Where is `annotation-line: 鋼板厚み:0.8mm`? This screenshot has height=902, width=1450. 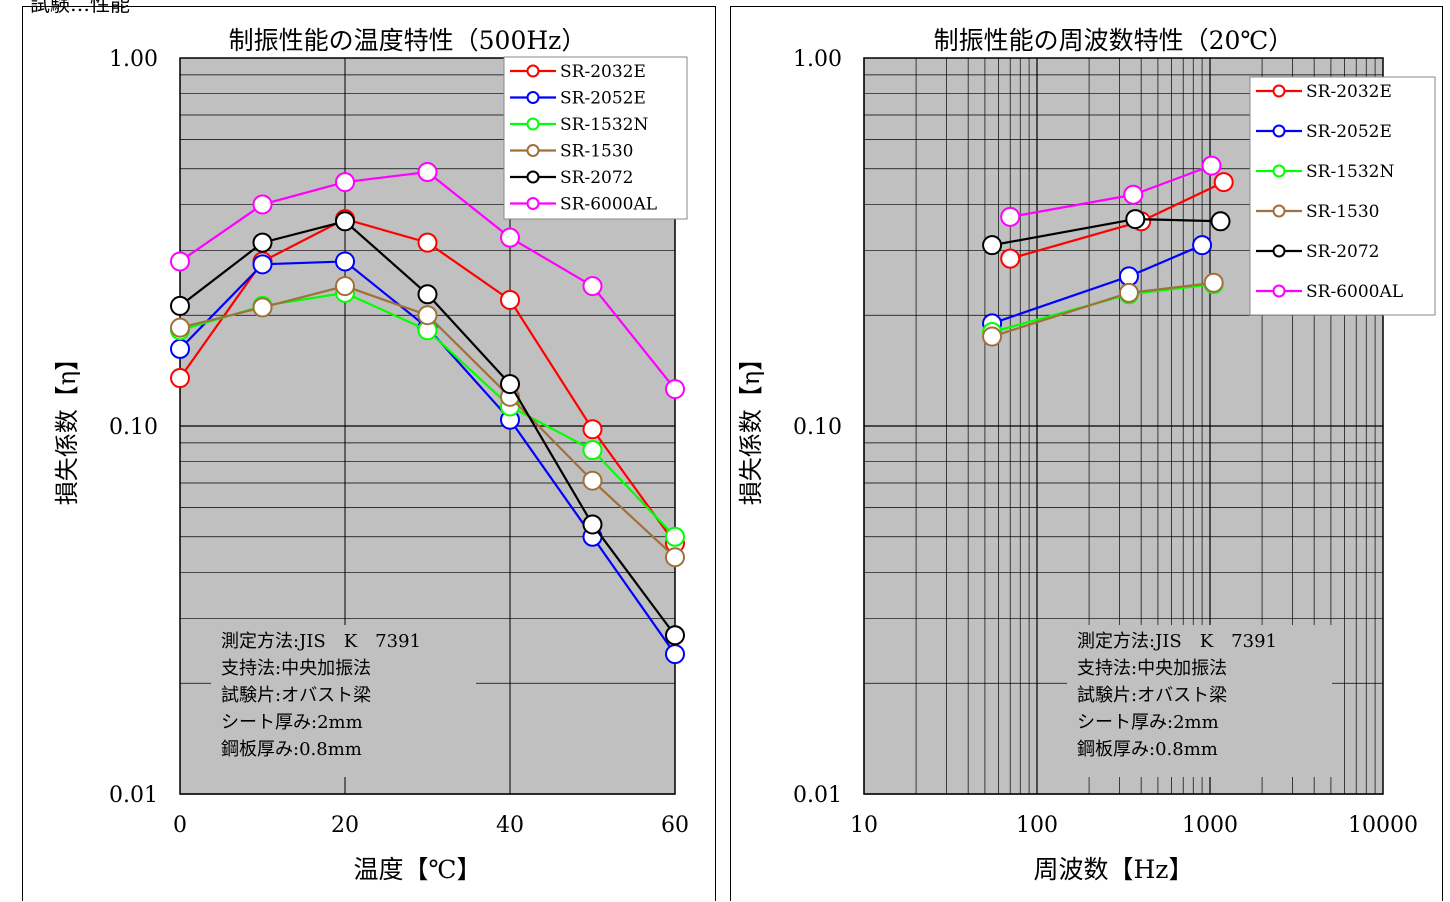
annotation-line: 鋼板厚み:0.8mm is located at coordinates (291, 749).